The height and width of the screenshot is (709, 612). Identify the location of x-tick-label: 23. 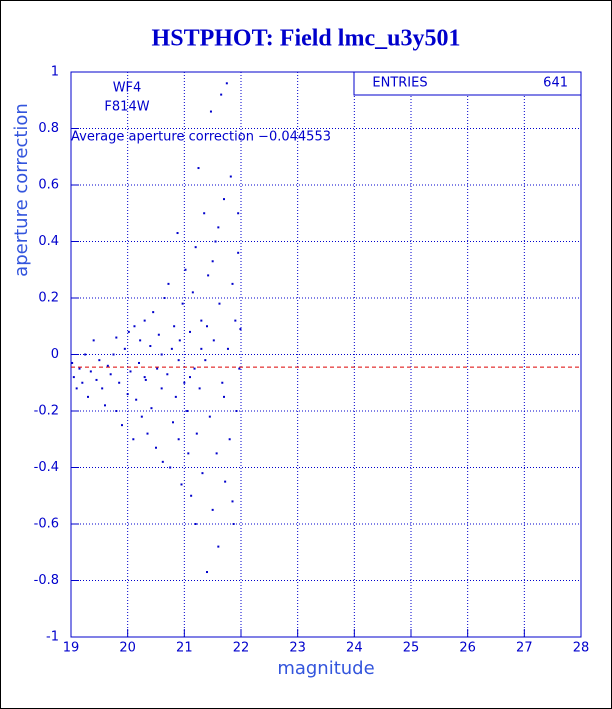
(297, 648).